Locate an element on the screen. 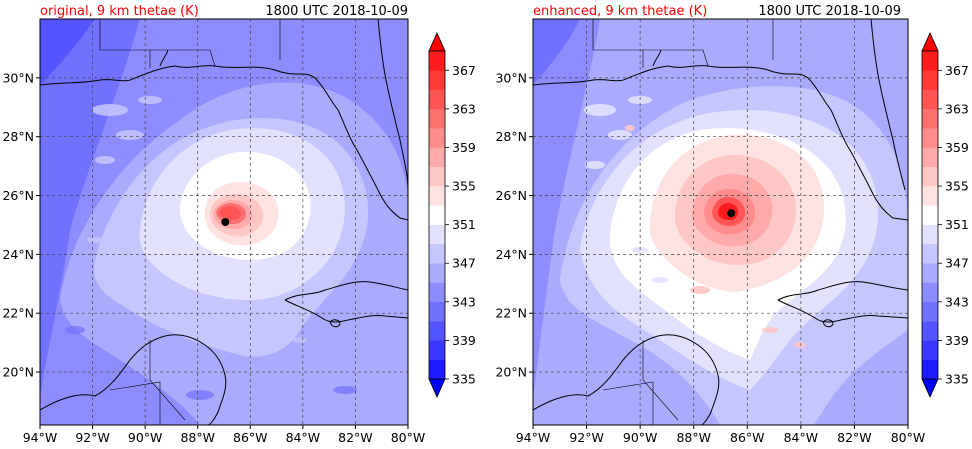 The image size is (972, 449). colorbar-tick-label: 367 is located at coordinates (464, 70).